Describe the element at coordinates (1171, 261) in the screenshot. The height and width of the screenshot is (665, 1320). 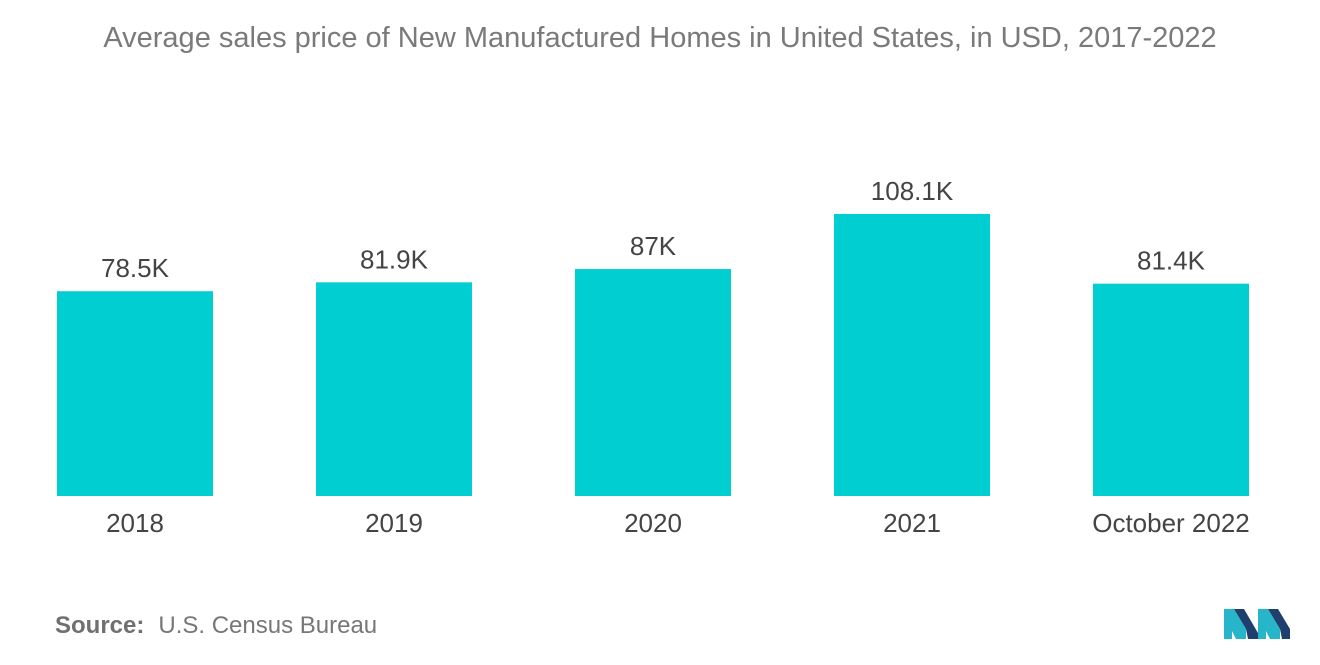
I see `data-label: 81.4K` at that location.